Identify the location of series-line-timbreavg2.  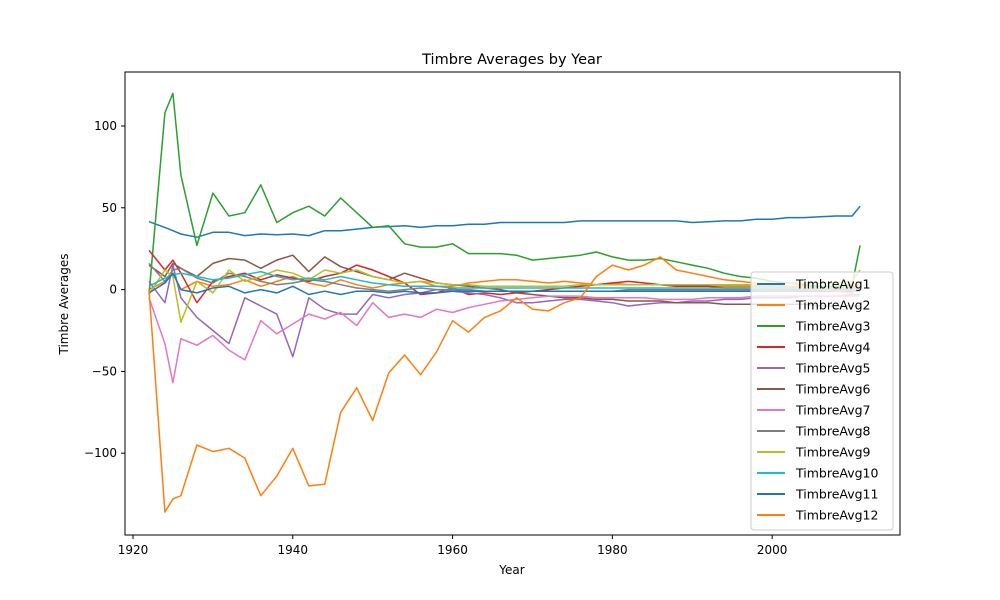
(504, 281).